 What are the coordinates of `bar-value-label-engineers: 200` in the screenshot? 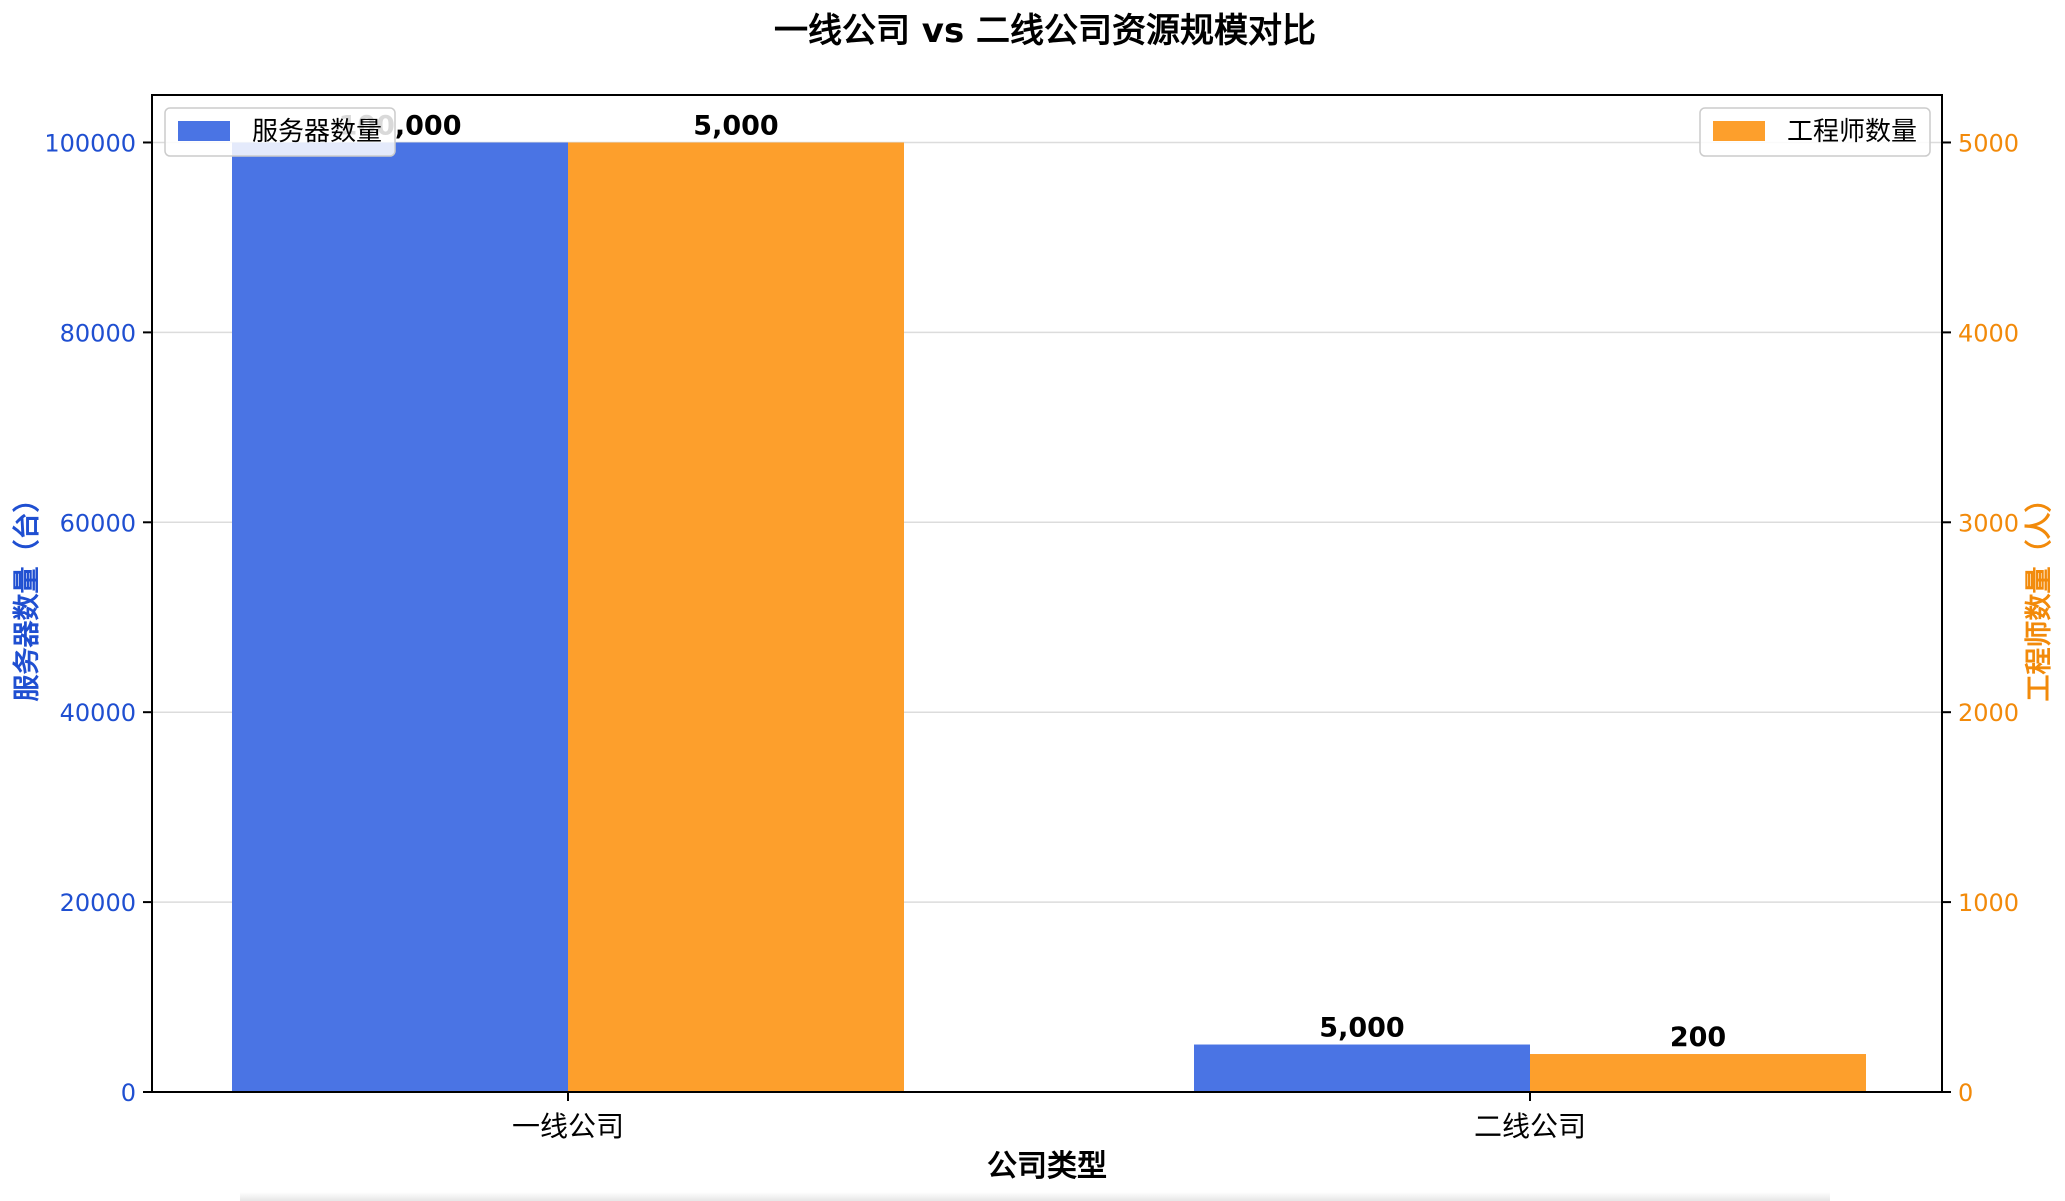 It's located at (1698, 1037).